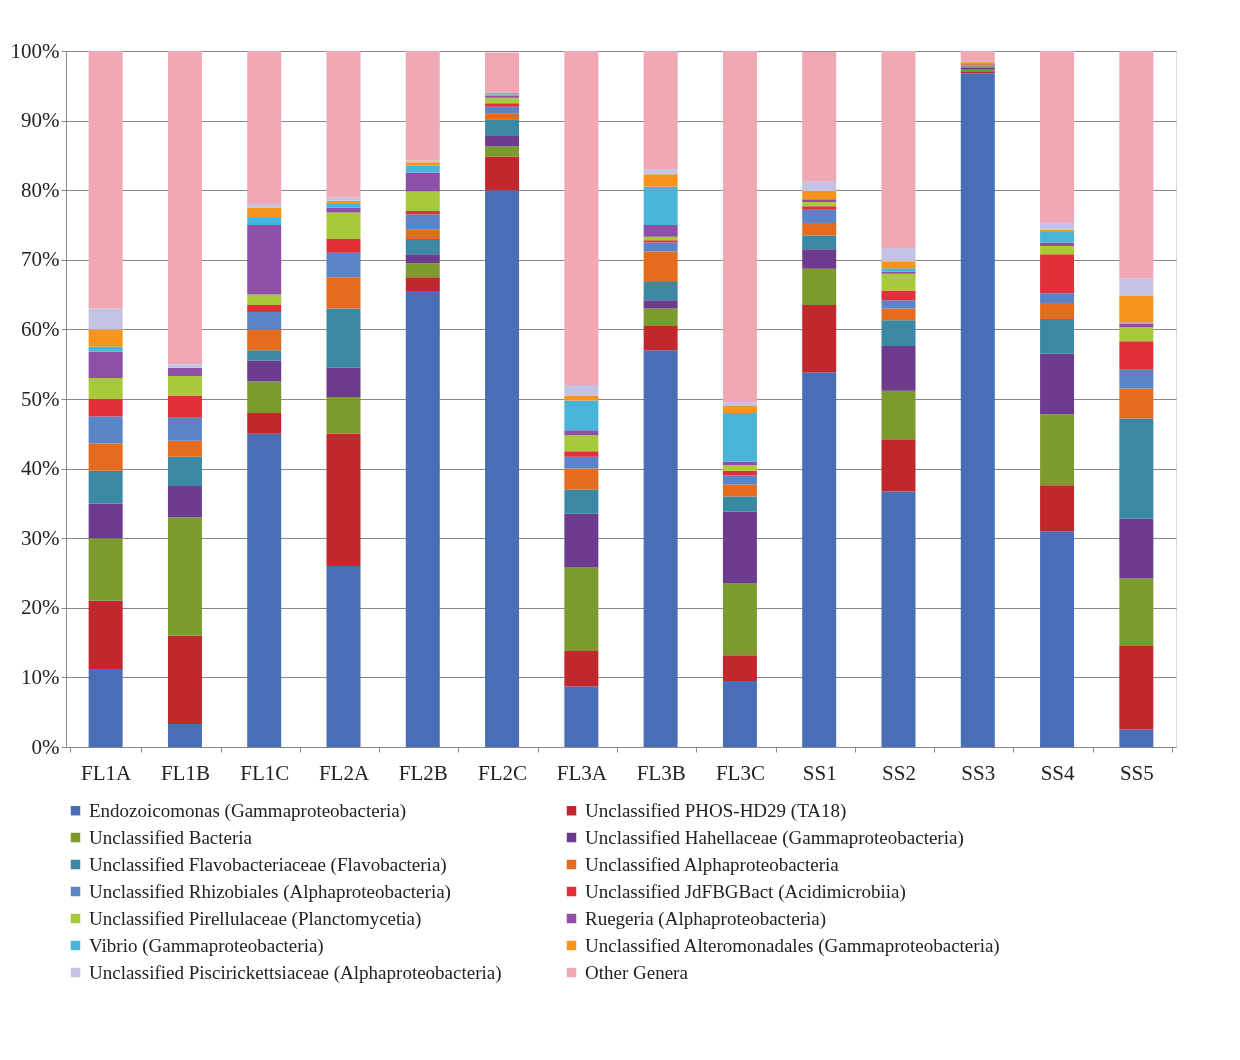  I want to click on legend-label: Unclassified PHOS-HD29 (TA18), so click(716, 810).